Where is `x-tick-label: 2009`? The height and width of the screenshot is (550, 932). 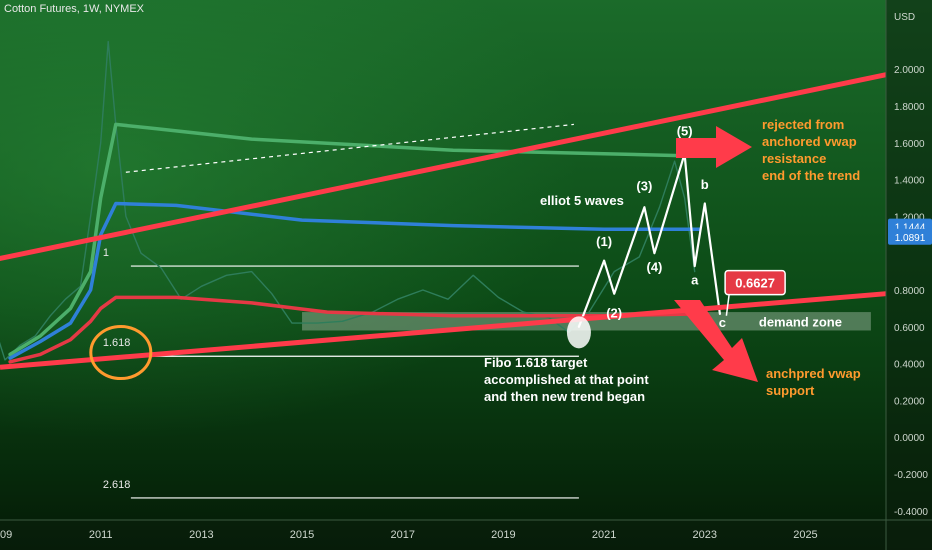 x-tick-label: 2009 is located at coordinates (6, 535).